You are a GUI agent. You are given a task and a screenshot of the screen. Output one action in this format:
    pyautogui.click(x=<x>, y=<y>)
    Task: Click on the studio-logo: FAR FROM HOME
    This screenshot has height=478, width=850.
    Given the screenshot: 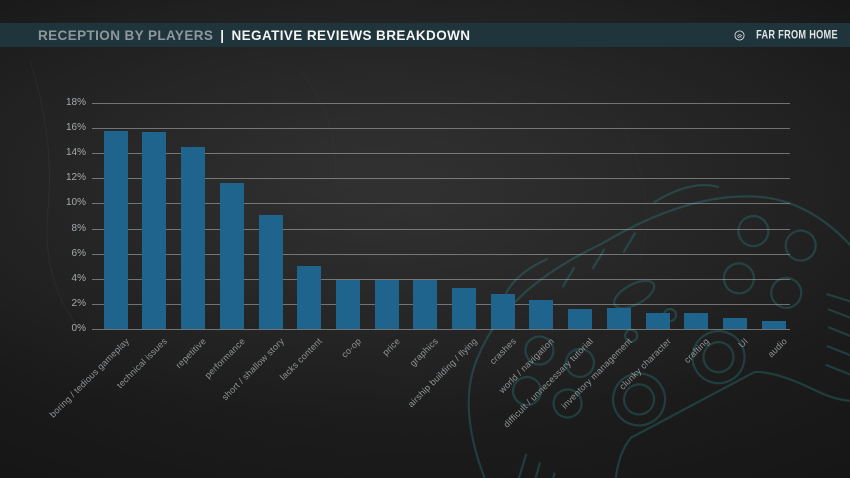 What is the action you would take?
    pyautogui.click(x=786, y=35)
    